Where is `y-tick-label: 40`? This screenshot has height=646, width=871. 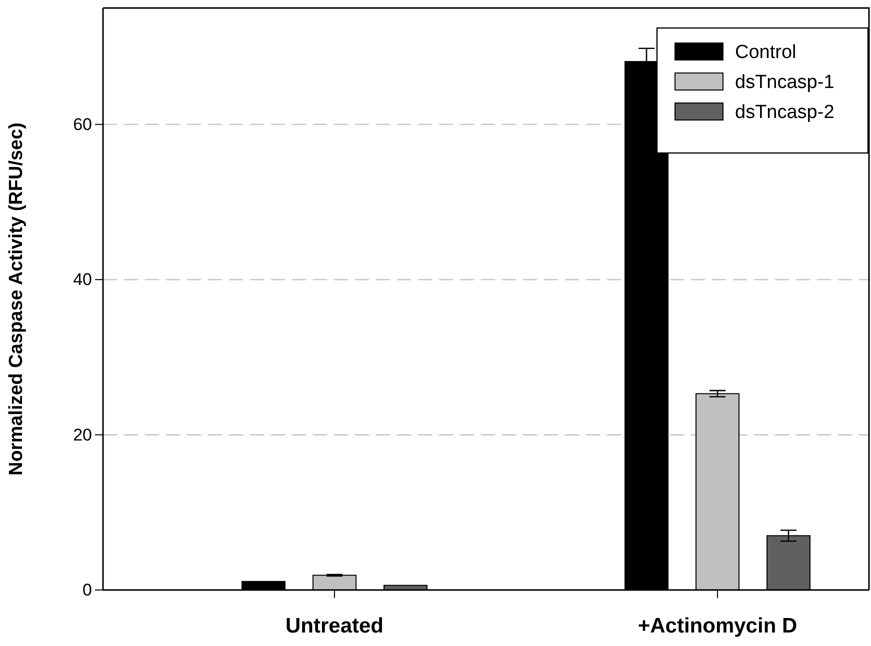
y-tick-label: 40 is located at coordinates (82, 280).